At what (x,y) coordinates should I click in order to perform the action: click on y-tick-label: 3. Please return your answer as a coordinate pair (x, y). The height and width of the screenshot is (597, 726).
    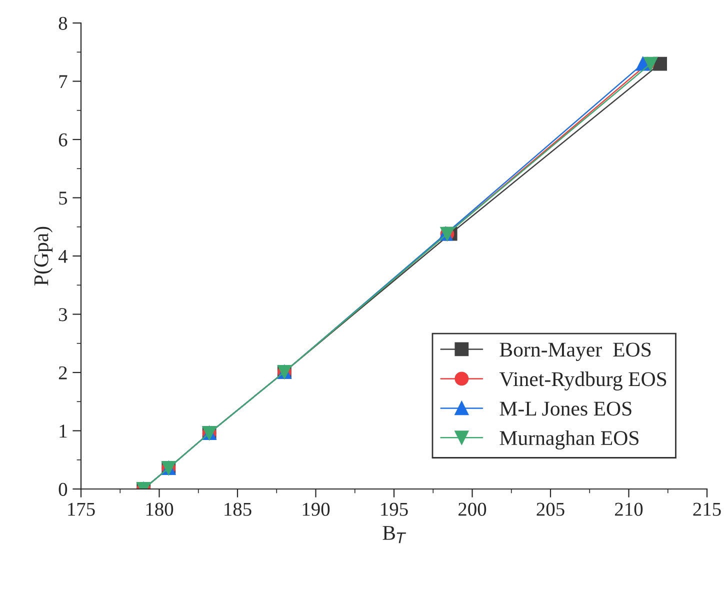
    Looking at the image, I should click on (63, 315).